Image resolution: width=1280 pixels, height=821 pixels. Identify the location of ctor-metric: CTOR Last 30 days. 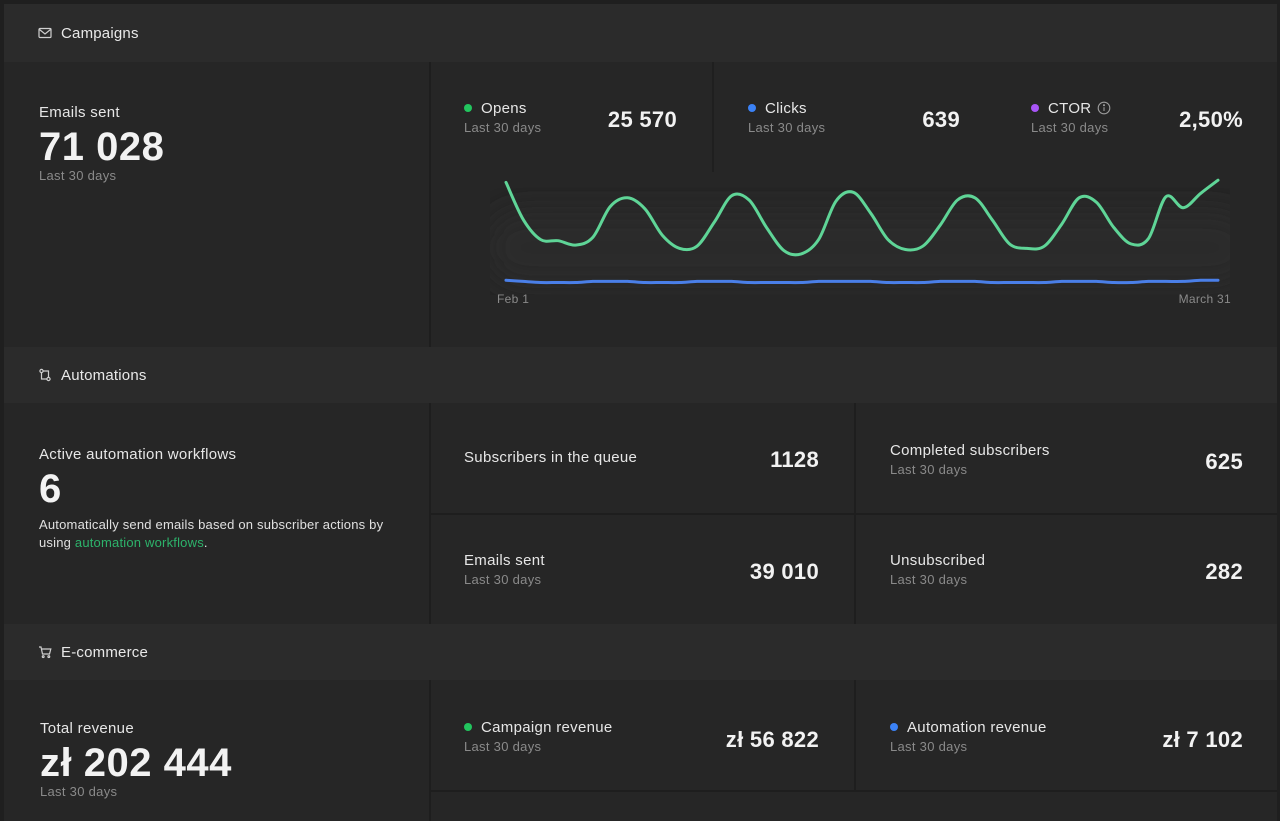
(1071, 117).